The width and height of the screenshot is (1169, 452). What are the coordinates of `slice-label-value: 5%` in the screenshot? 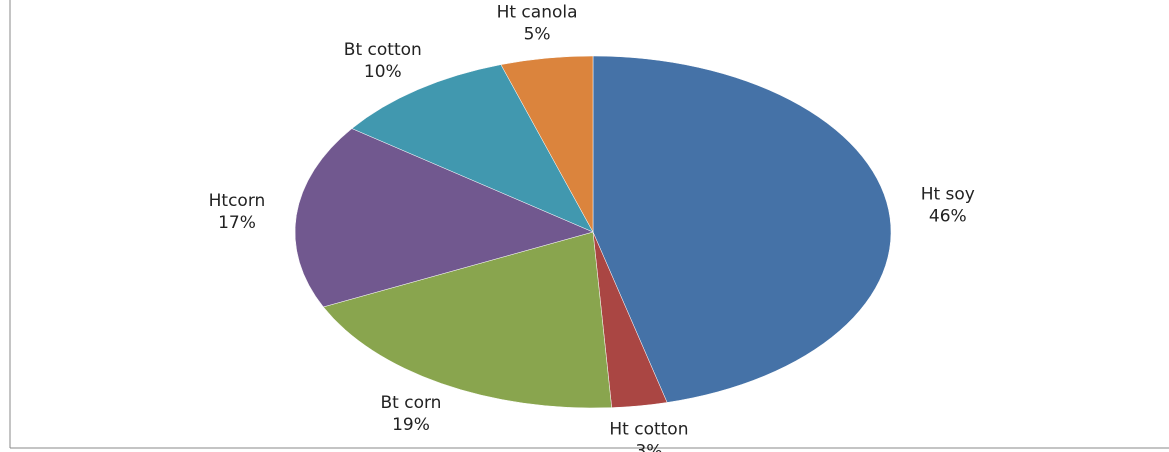 It's located at (537, 34).